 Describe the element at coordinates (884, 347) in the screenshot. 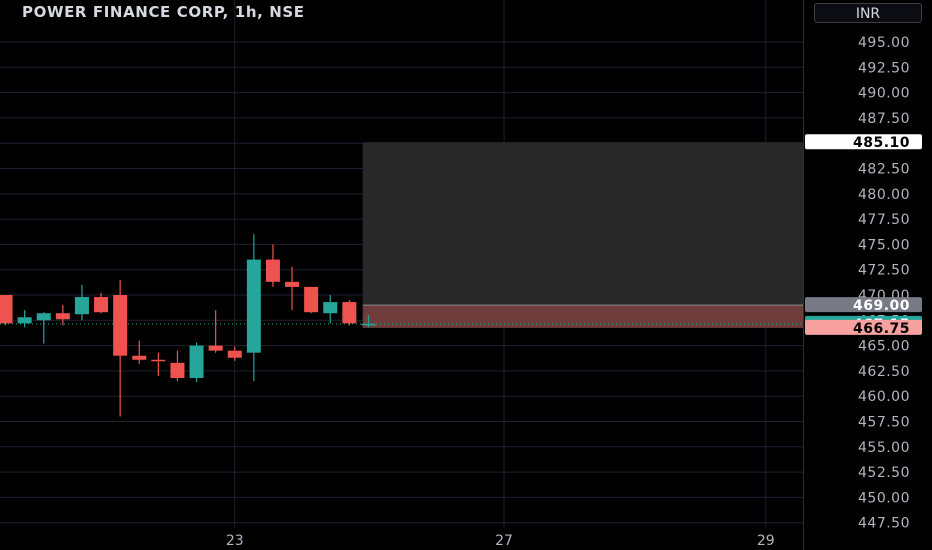

I see `price-axis-label: 465.00` at that location.